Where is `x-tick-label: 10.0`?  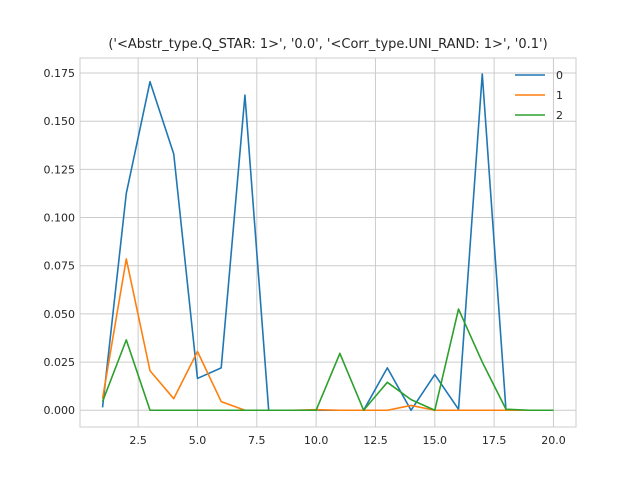
x-tick-label: 10.0 is located at coordinates (316, 440).